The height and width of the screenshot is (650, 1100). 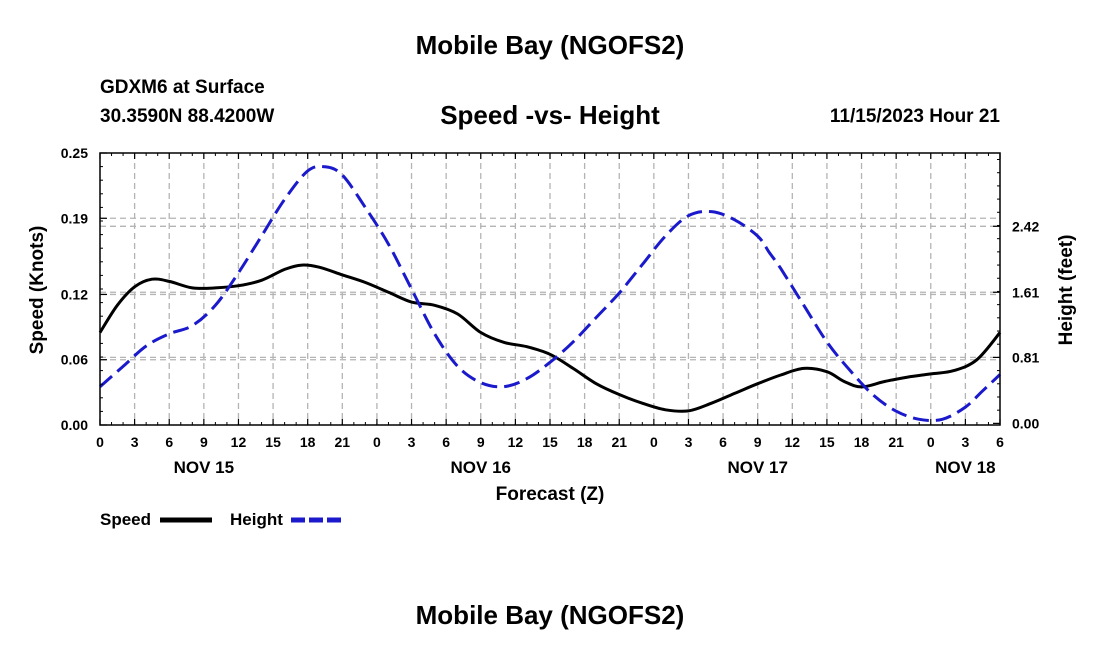 What do you see at coordinates (182, 87) in the screenshot?
I see `station-name: GDXM6 at Surface` at bounding box center [182, 87].